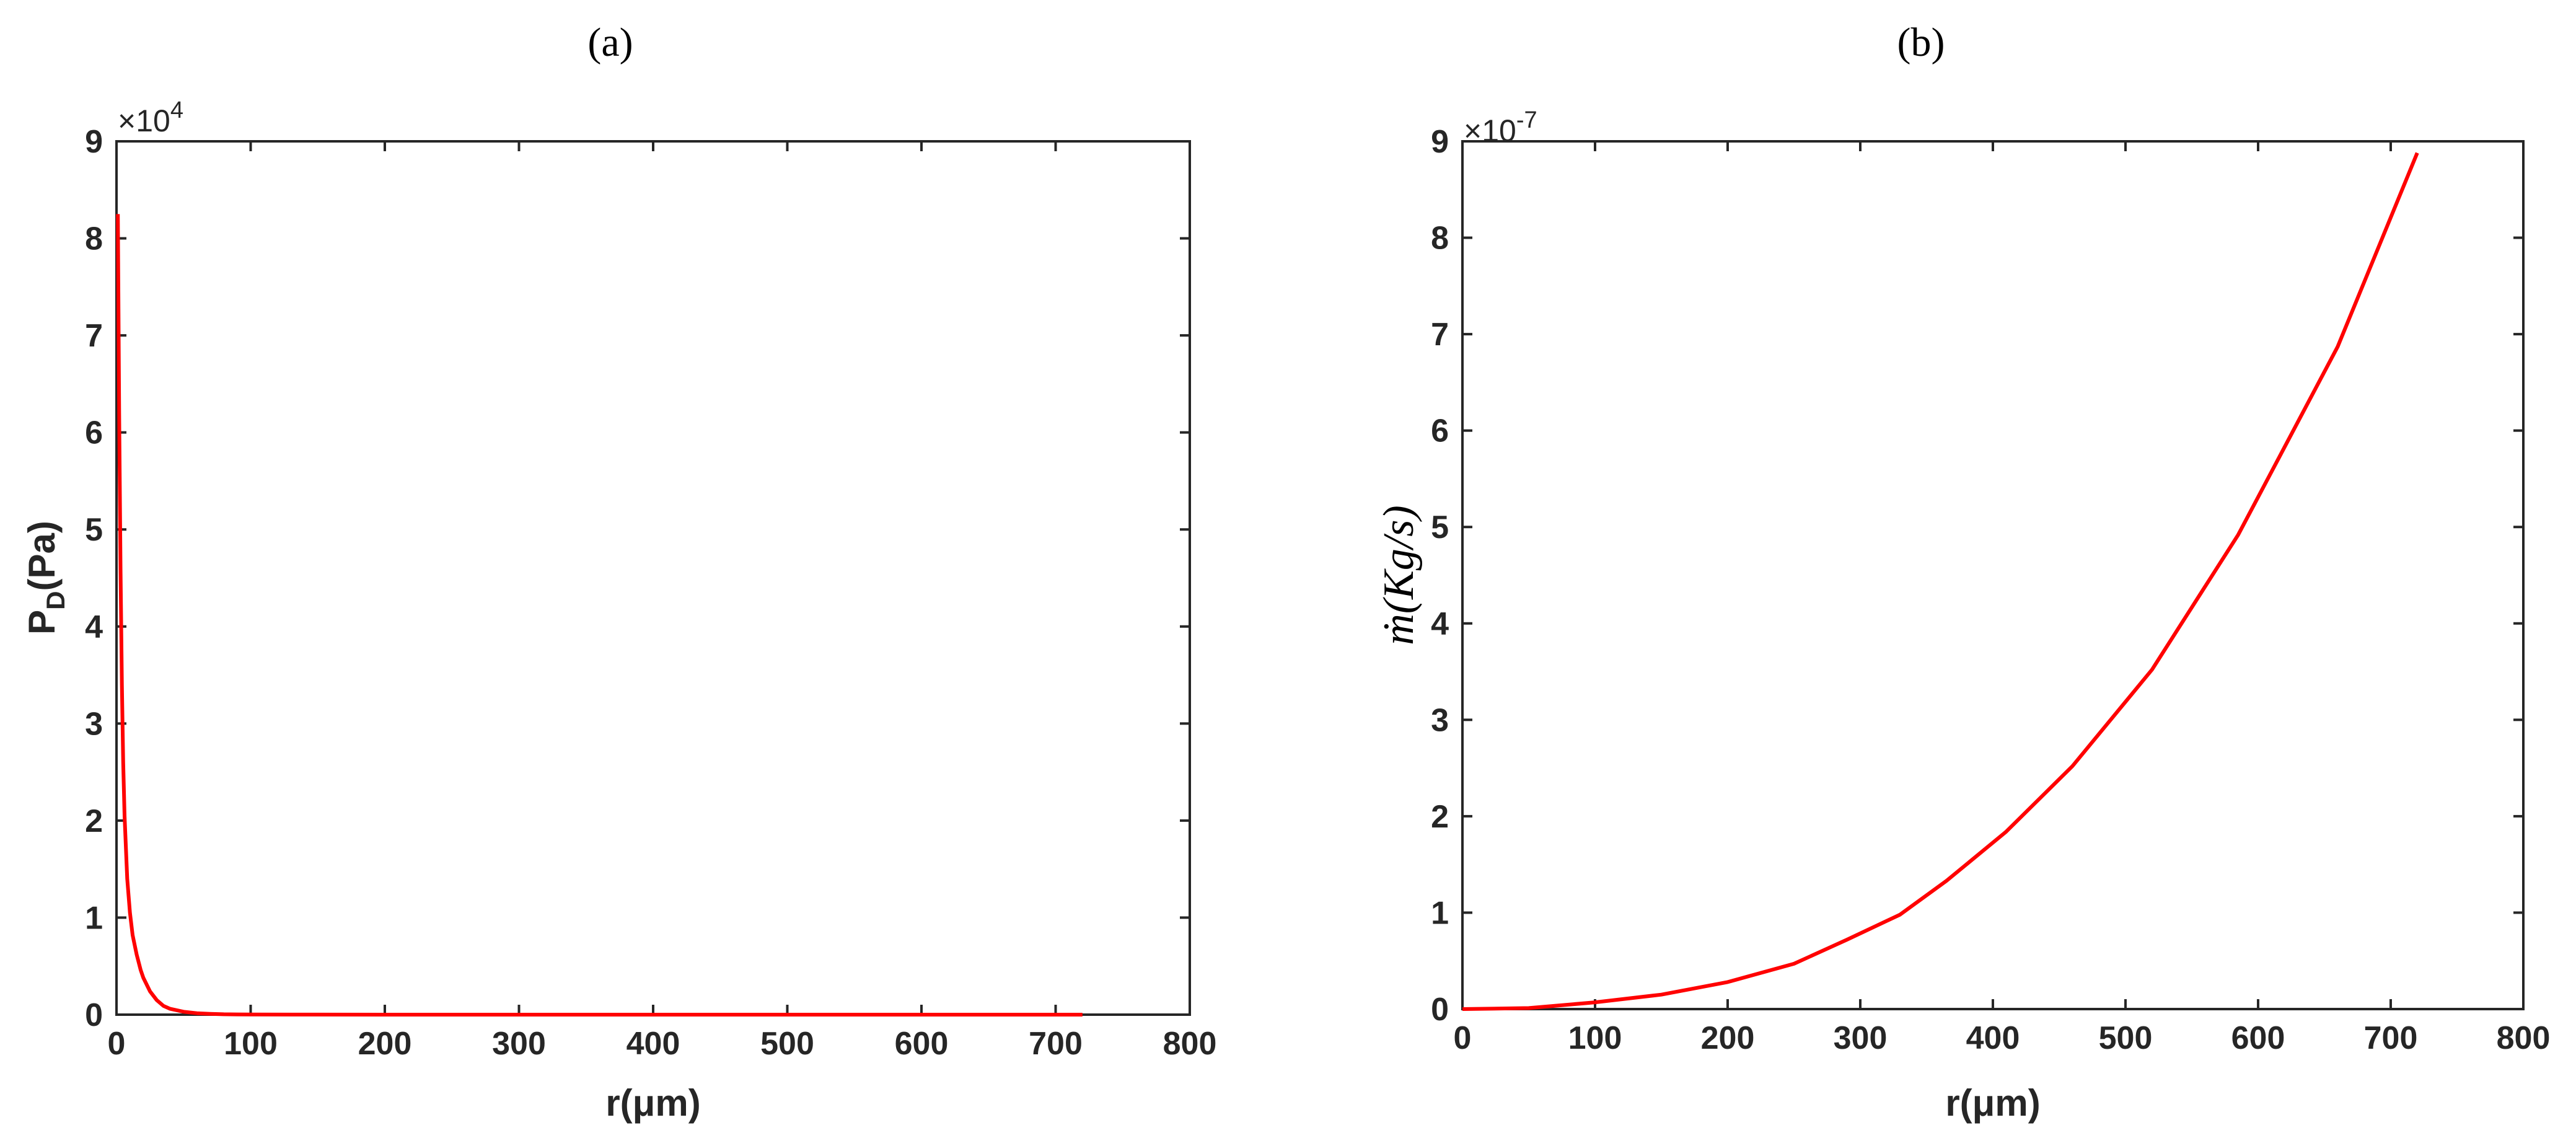  Describe the element at coordinates (652, 1103) in the screenshot. I see `x-axis-label-a: r(μm)` at that location.